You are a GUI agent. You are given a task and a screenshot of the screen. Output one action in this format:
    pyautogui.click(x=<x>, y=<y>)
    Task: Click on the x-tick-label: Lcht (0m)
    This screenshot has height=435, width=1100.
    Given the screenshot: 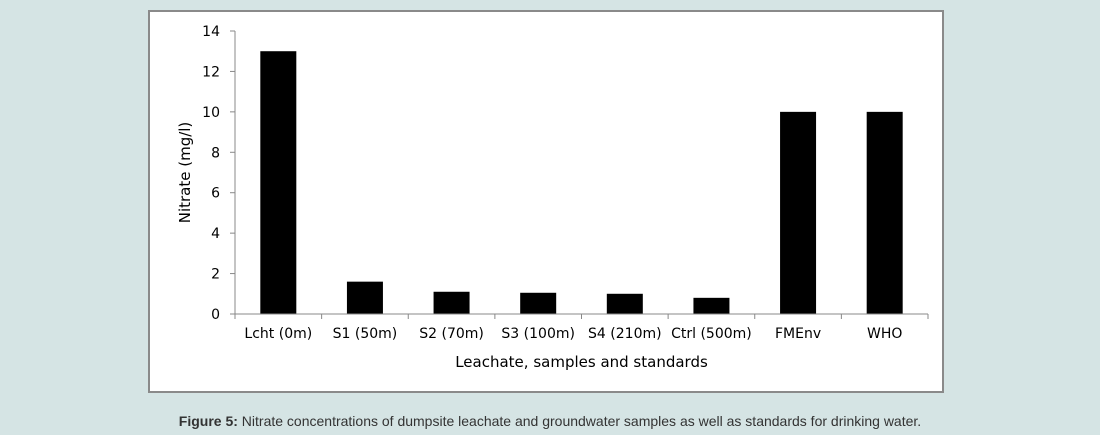 What is the action you would take?
    pyautogui.click(x=278, y=334)
    